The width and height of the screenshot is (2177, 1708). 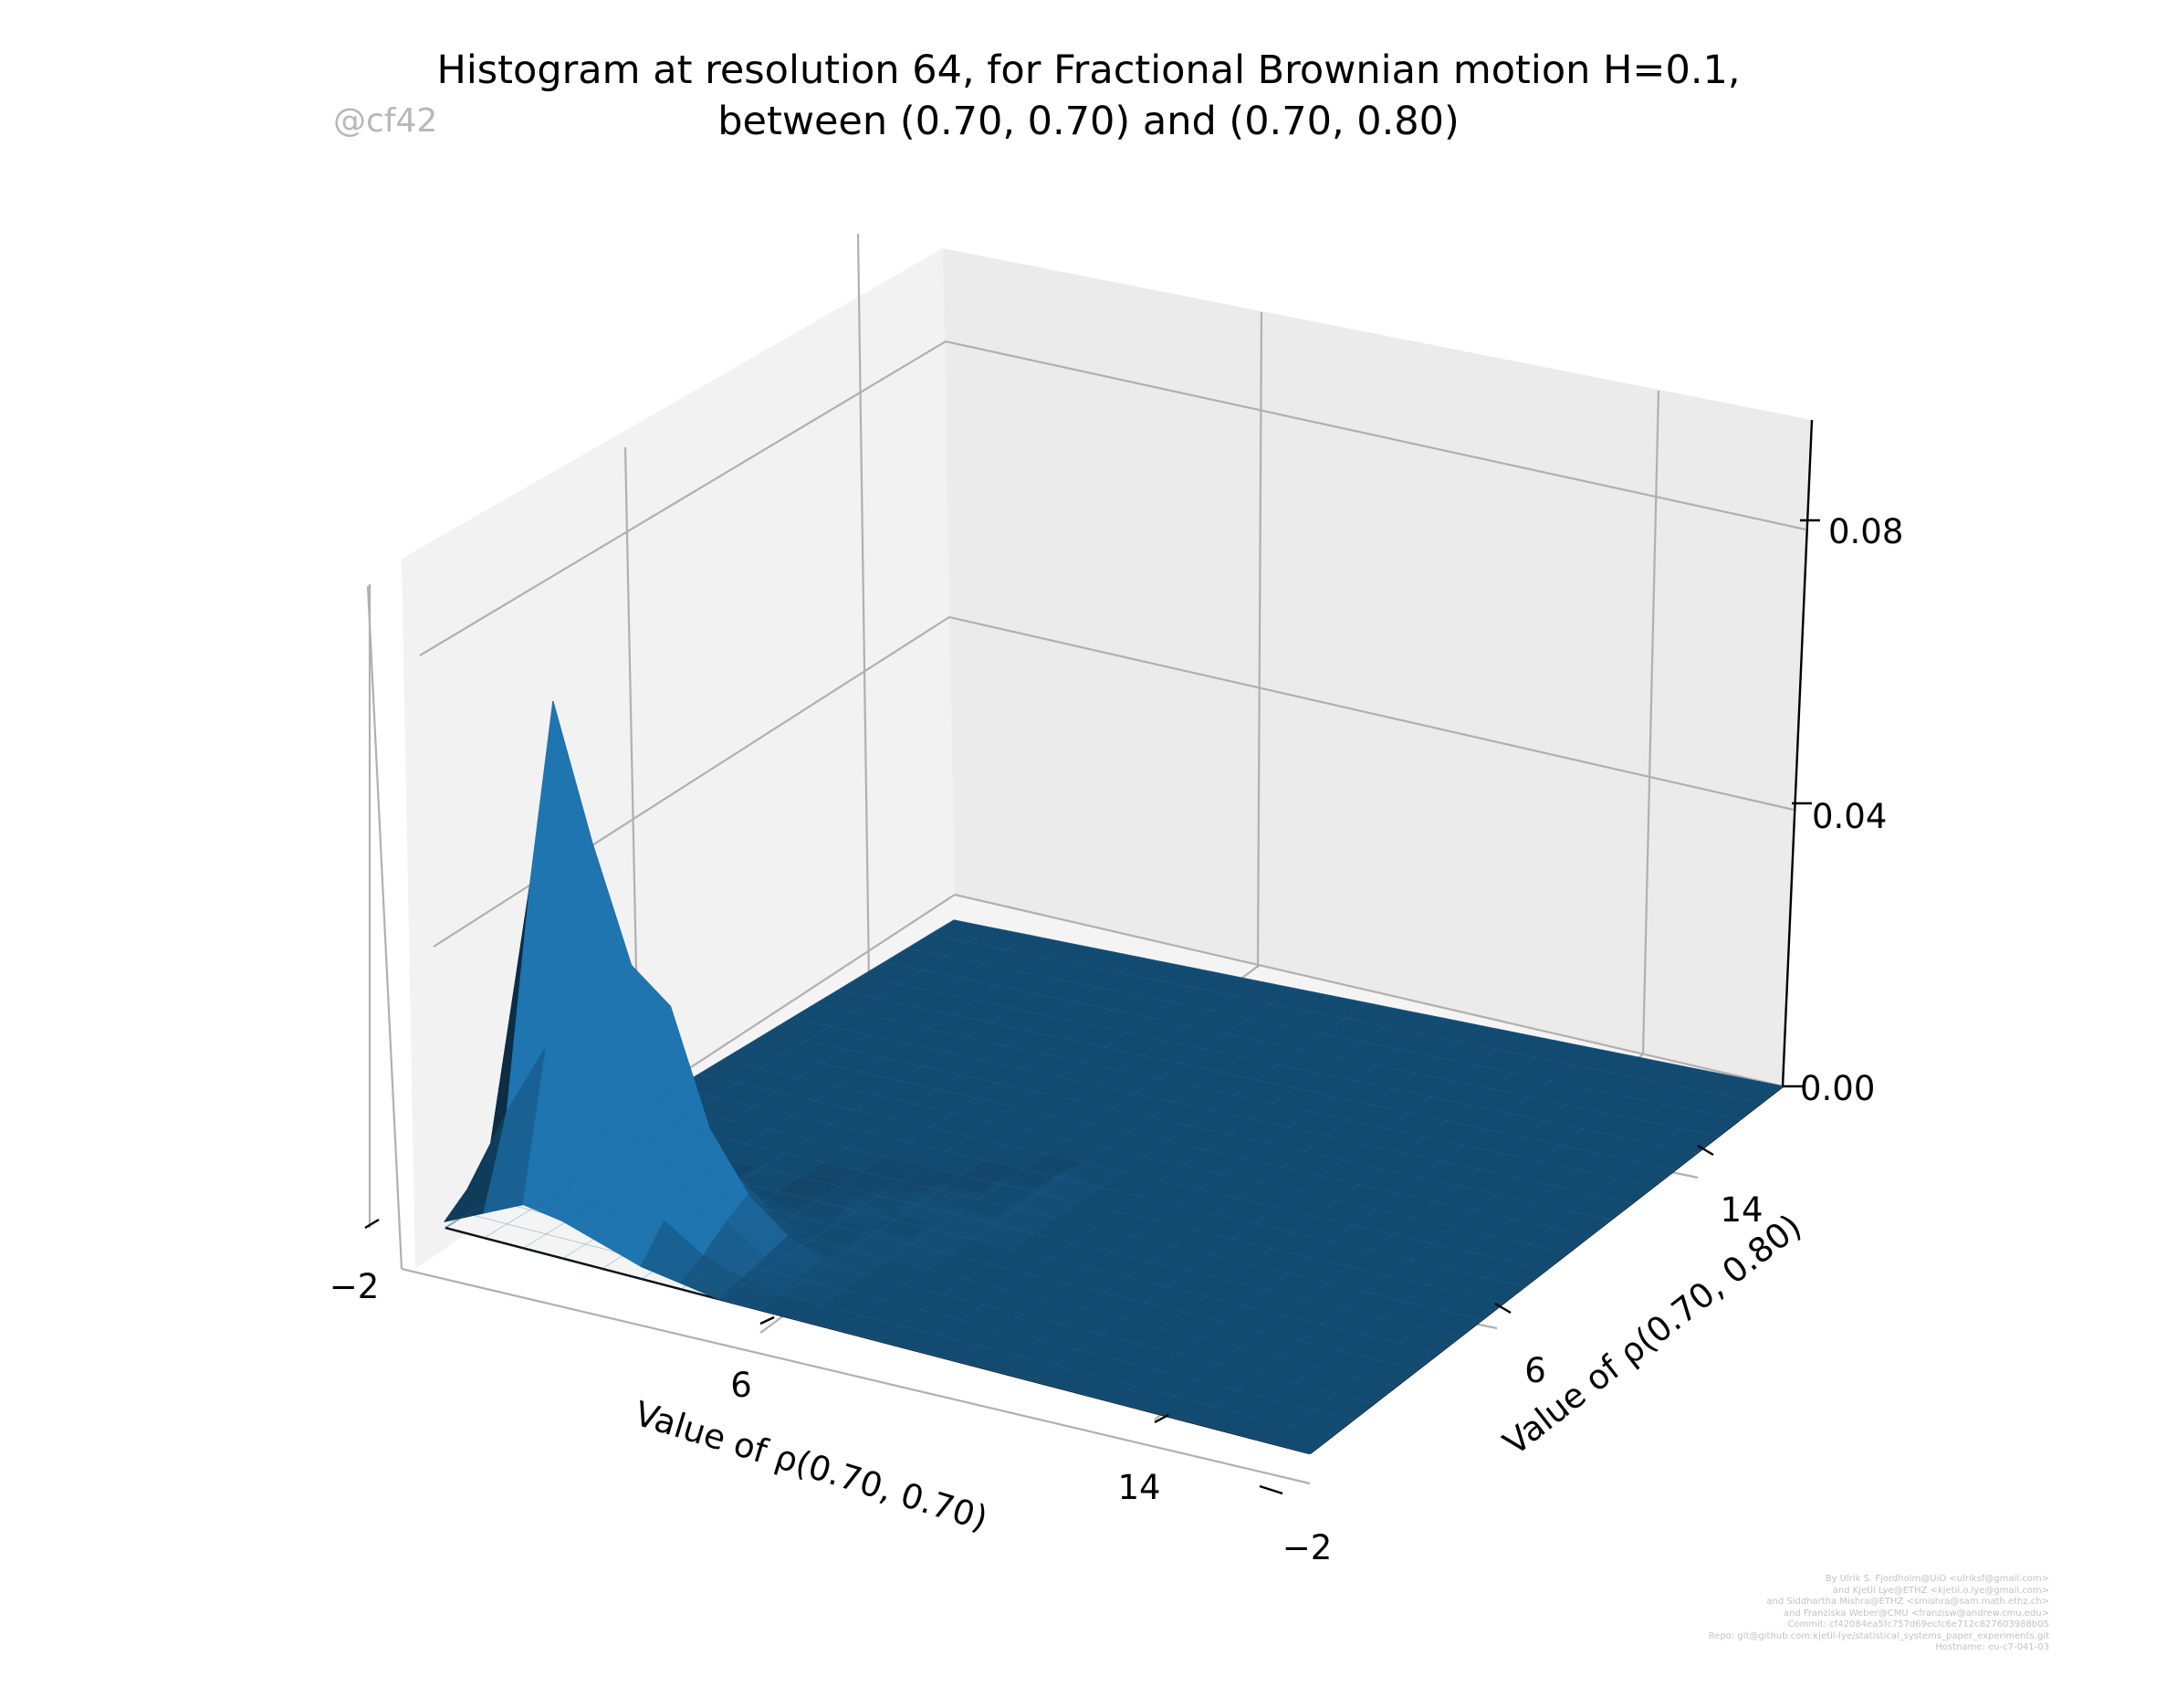 What do you see at coordinates (1865, 532) in the screenshot?
I see `z-tick-label: 0.08` at bounding box center [1865, 532].